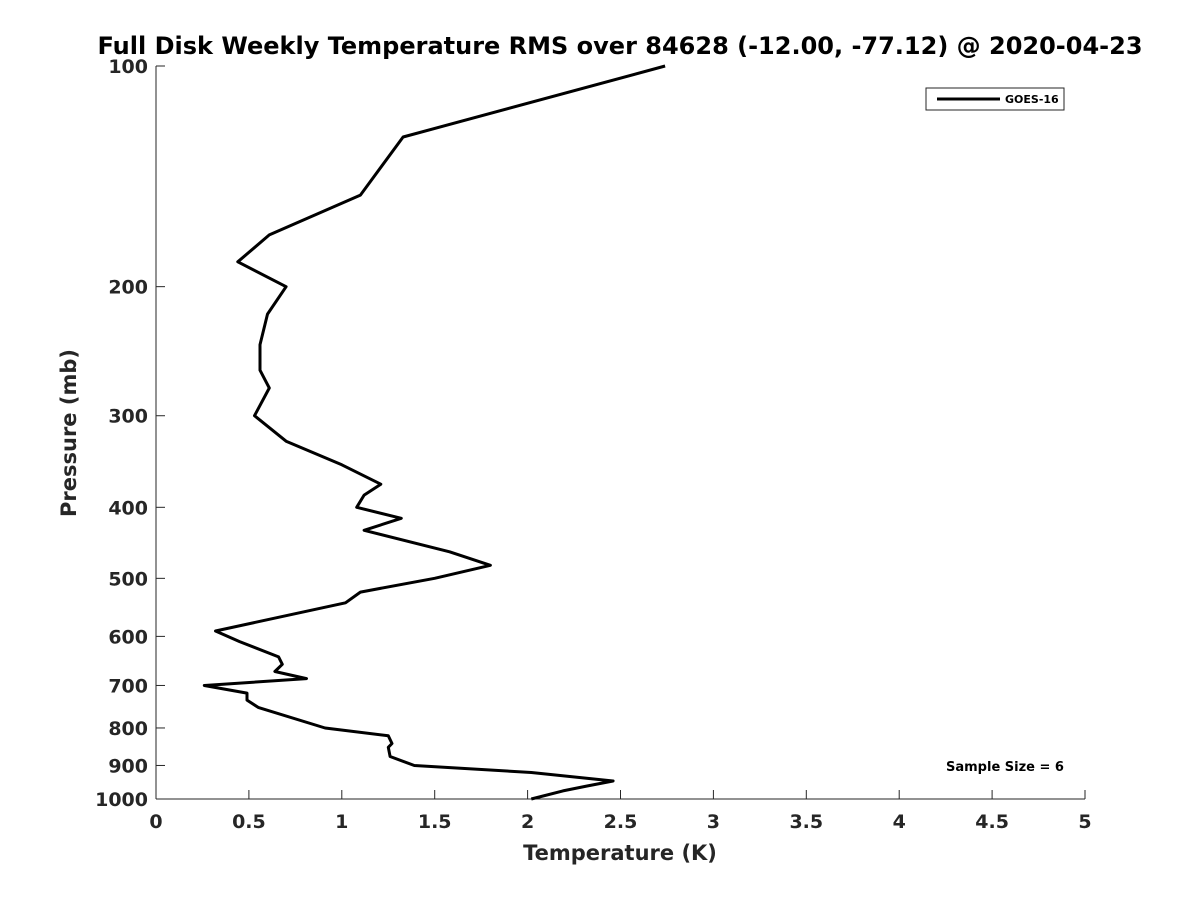  Describe the element at coordinates (128, 729) in the screenshot. I see `y-tick-label: 800` at that location.